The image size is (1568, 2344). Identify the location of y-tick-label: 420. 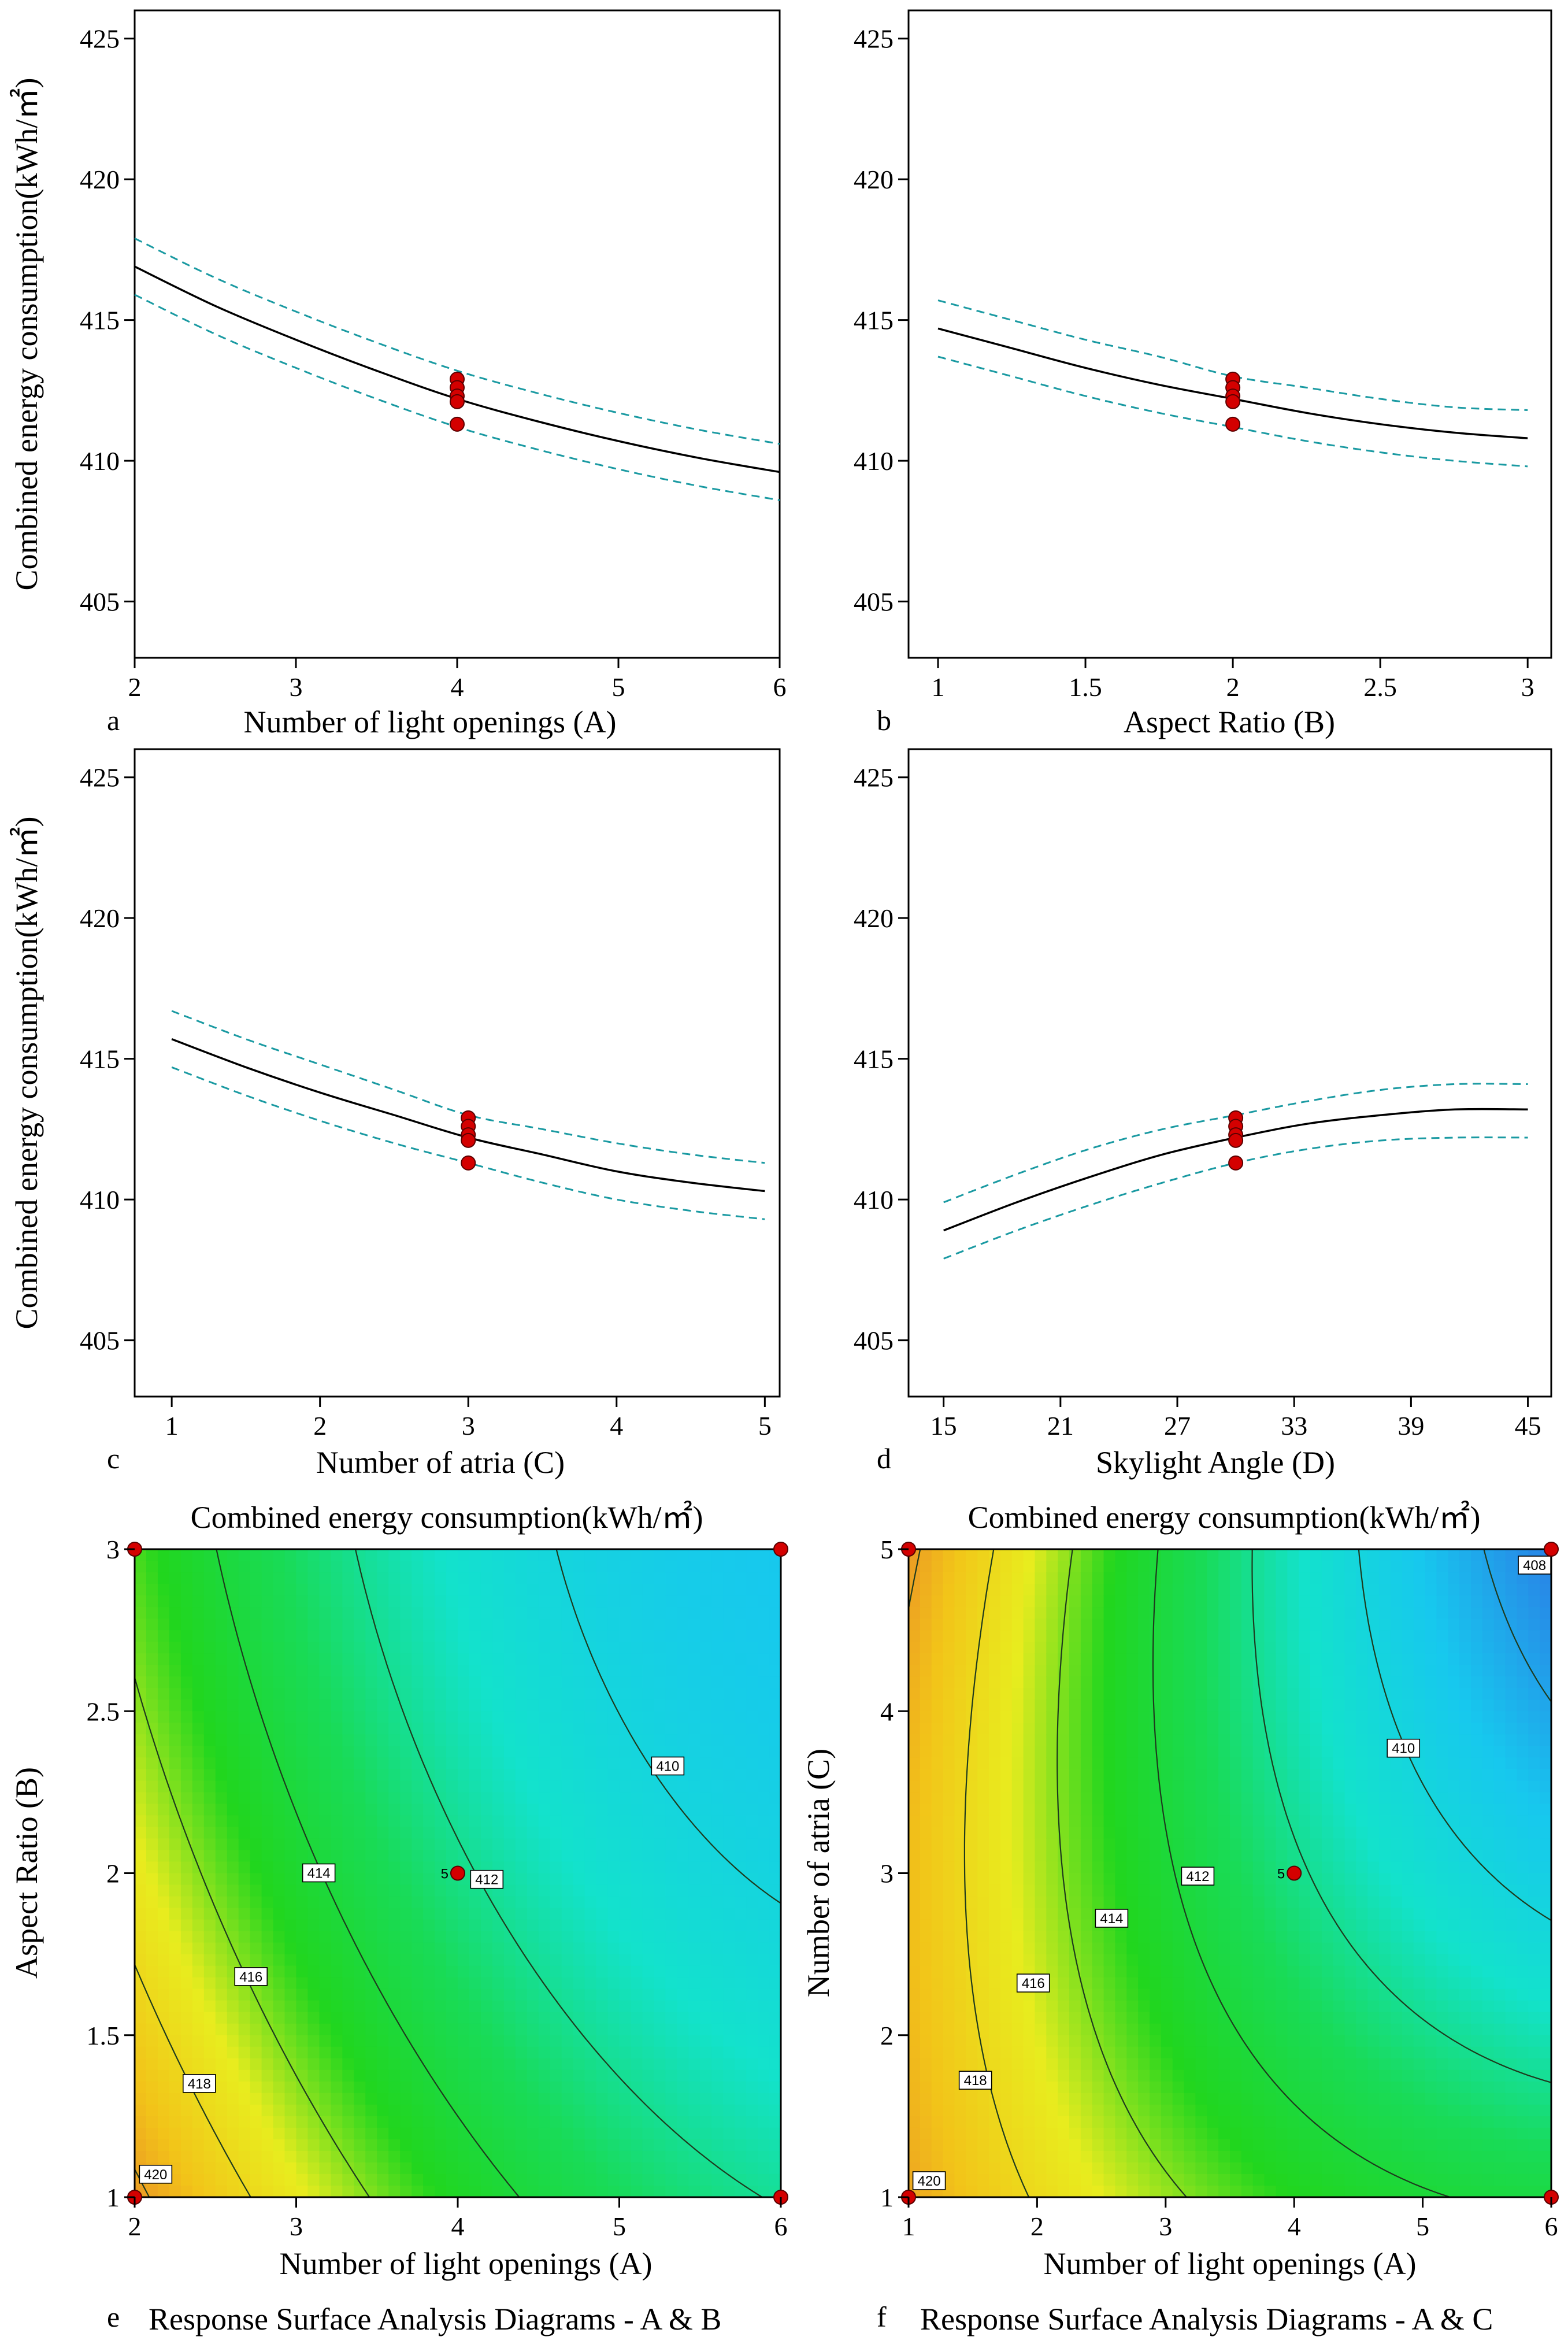
(100, 179).